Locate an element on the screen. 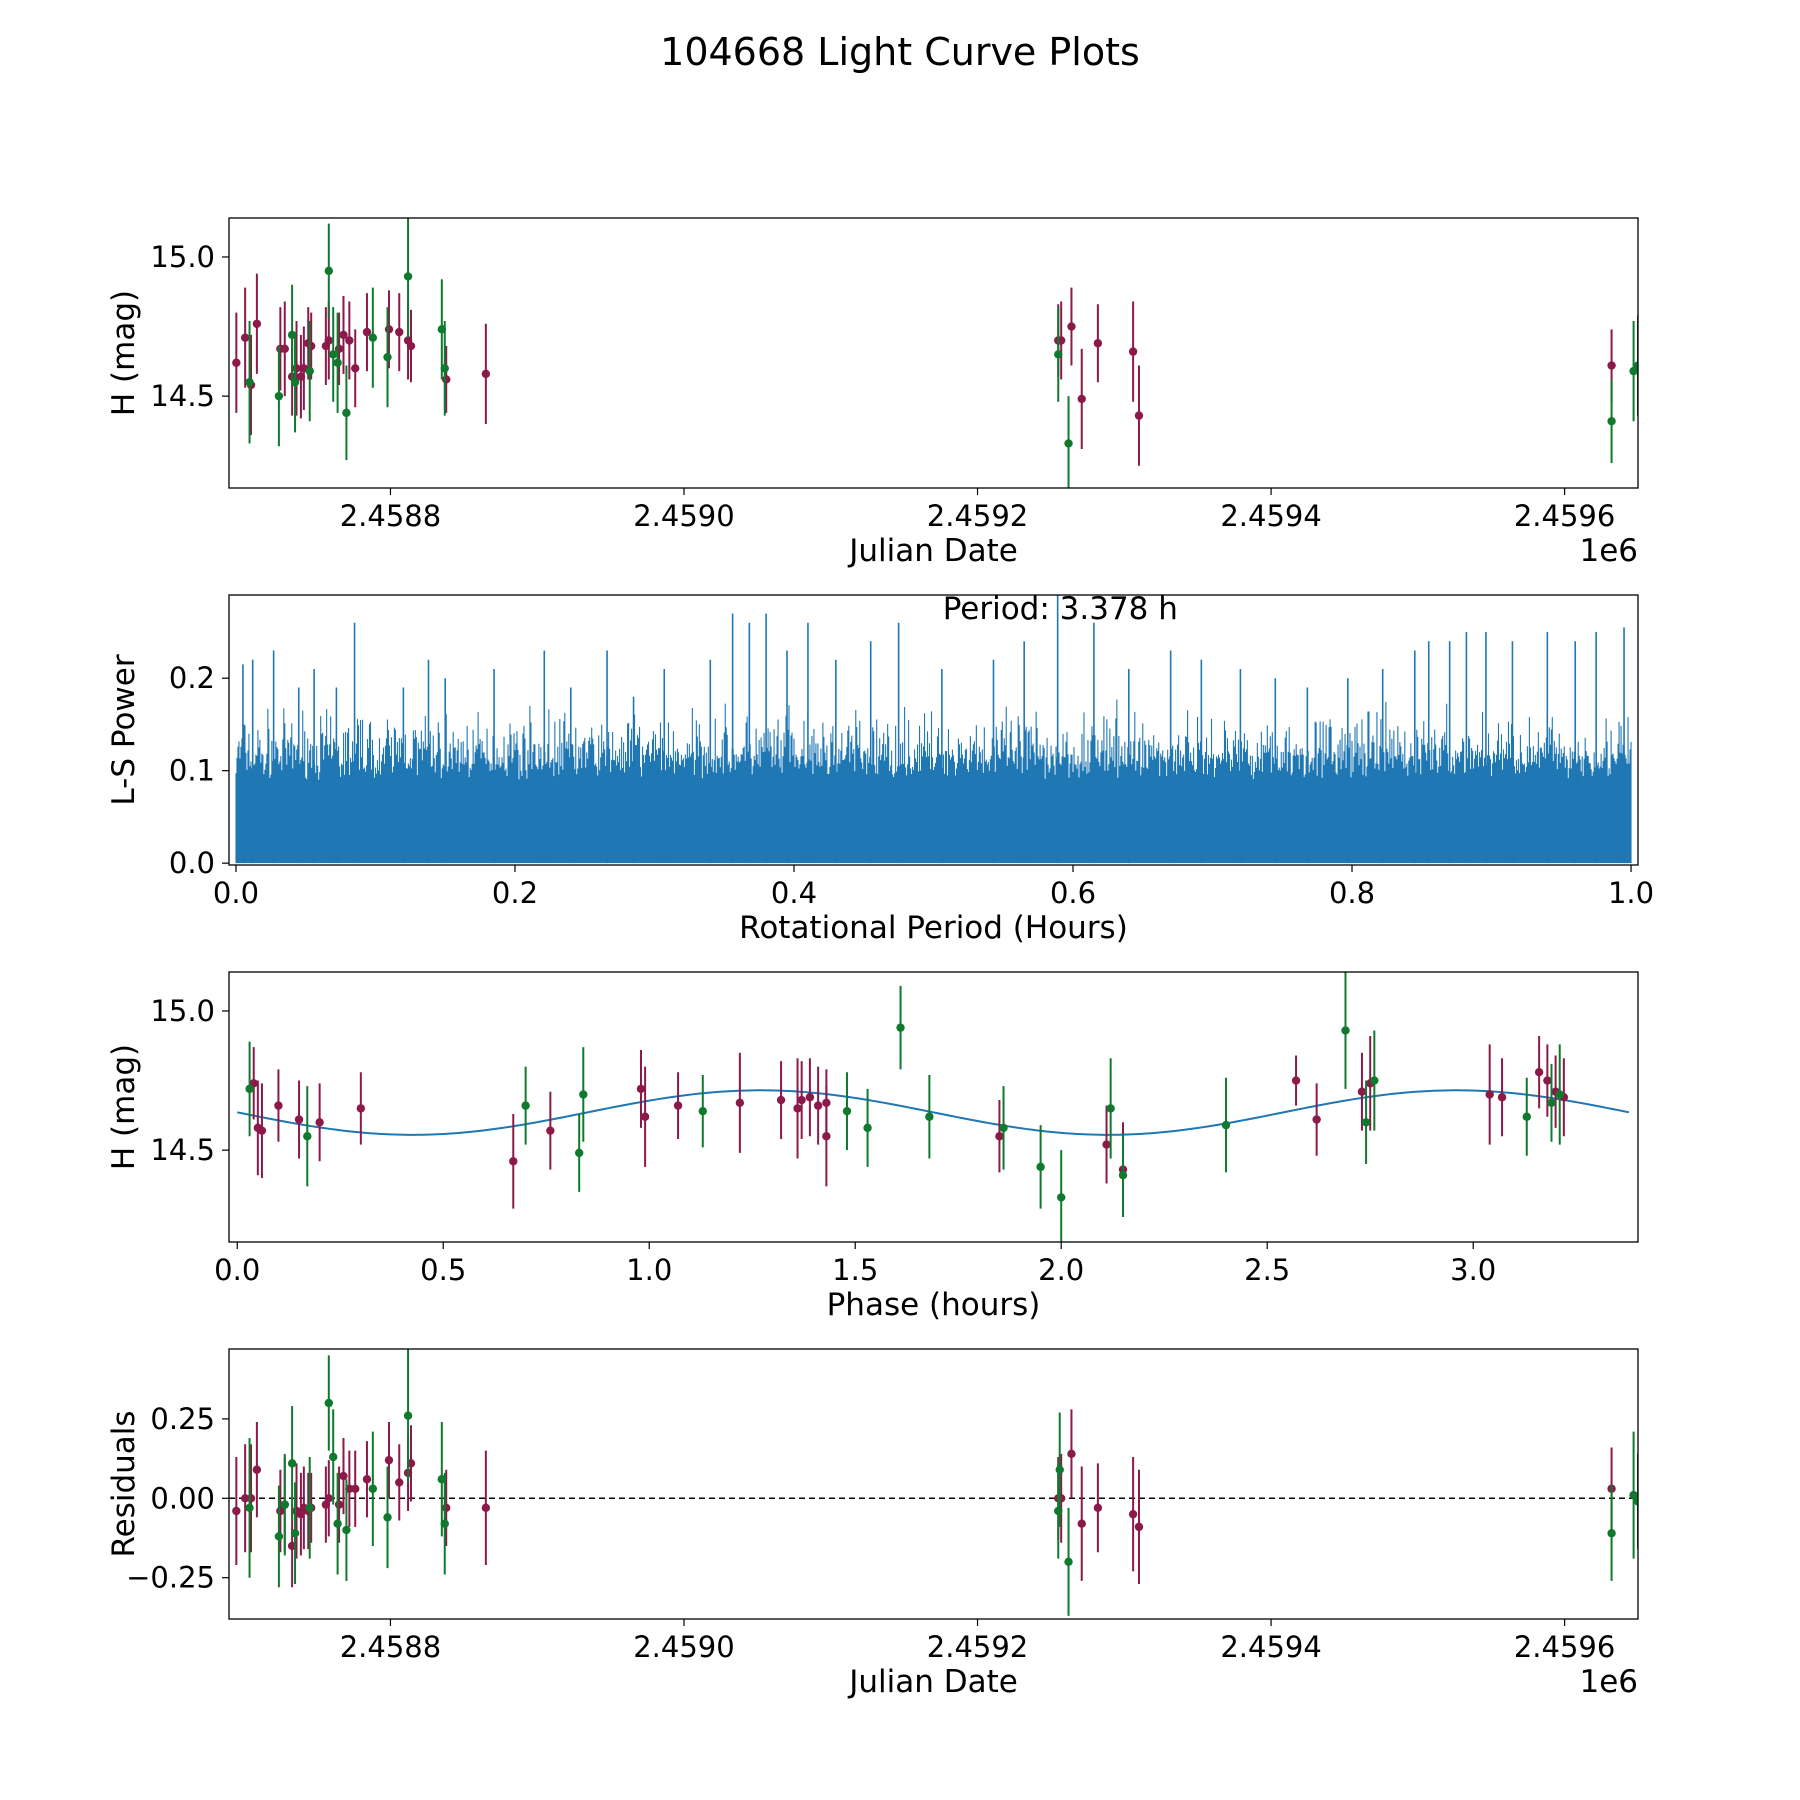  y-tick-label: 0.00 is located at coordinates (182, 1498).